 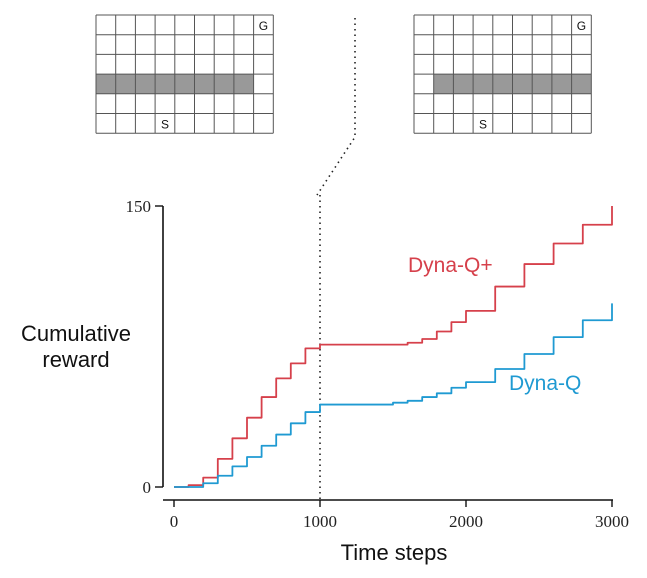 What do you see at coordinates (75, 359) in the screenshot?
I see `y-axis-title-line2: reward` at bounding box center [75, 359].